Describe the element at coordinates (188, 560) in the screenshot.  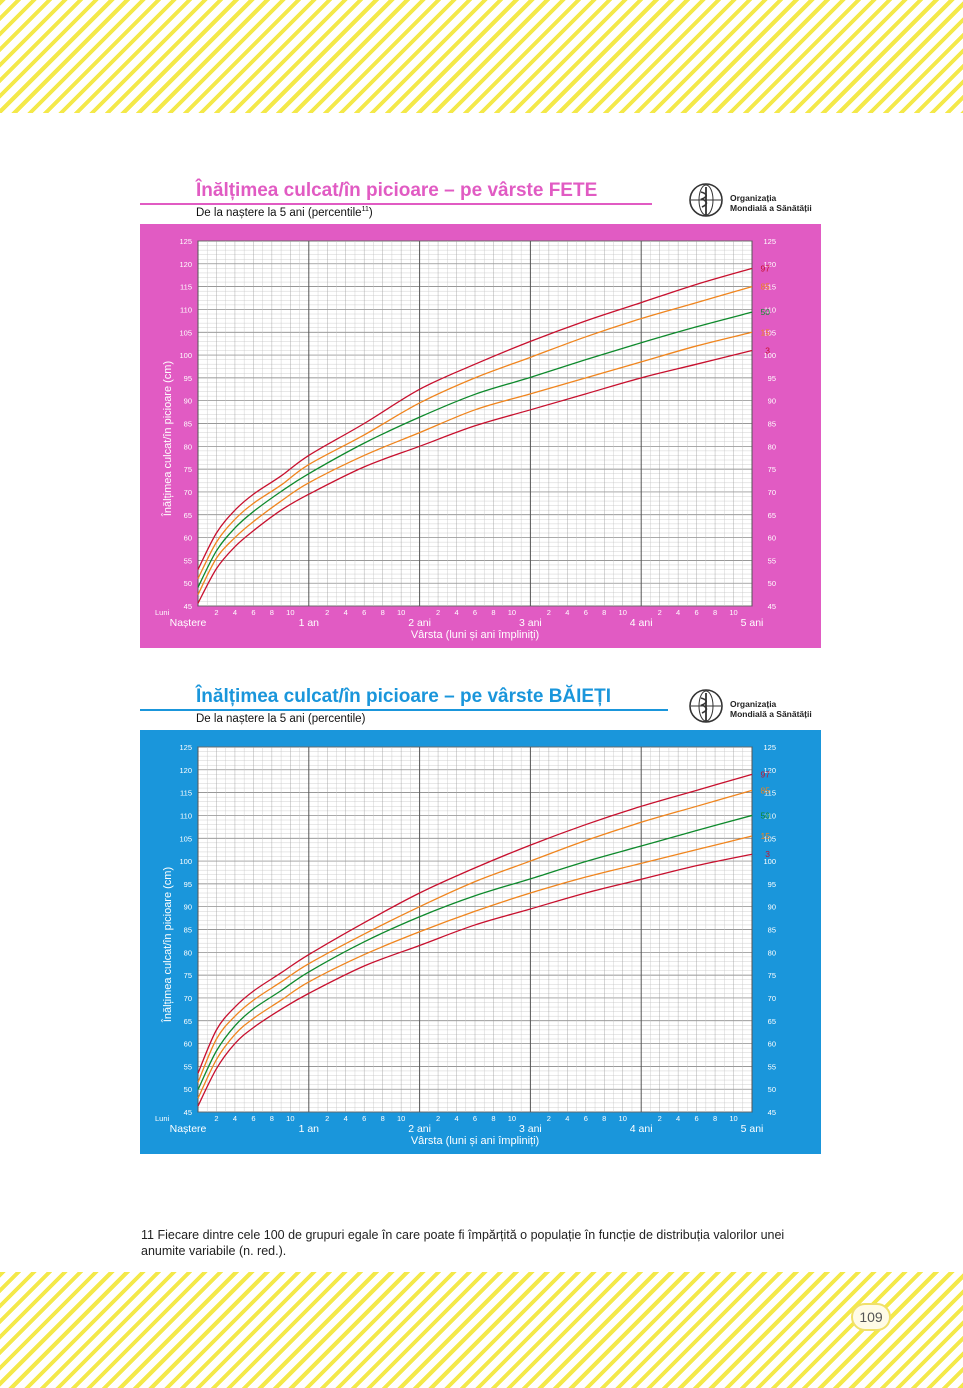
I see `girls-ytick-left: 55` at that location.